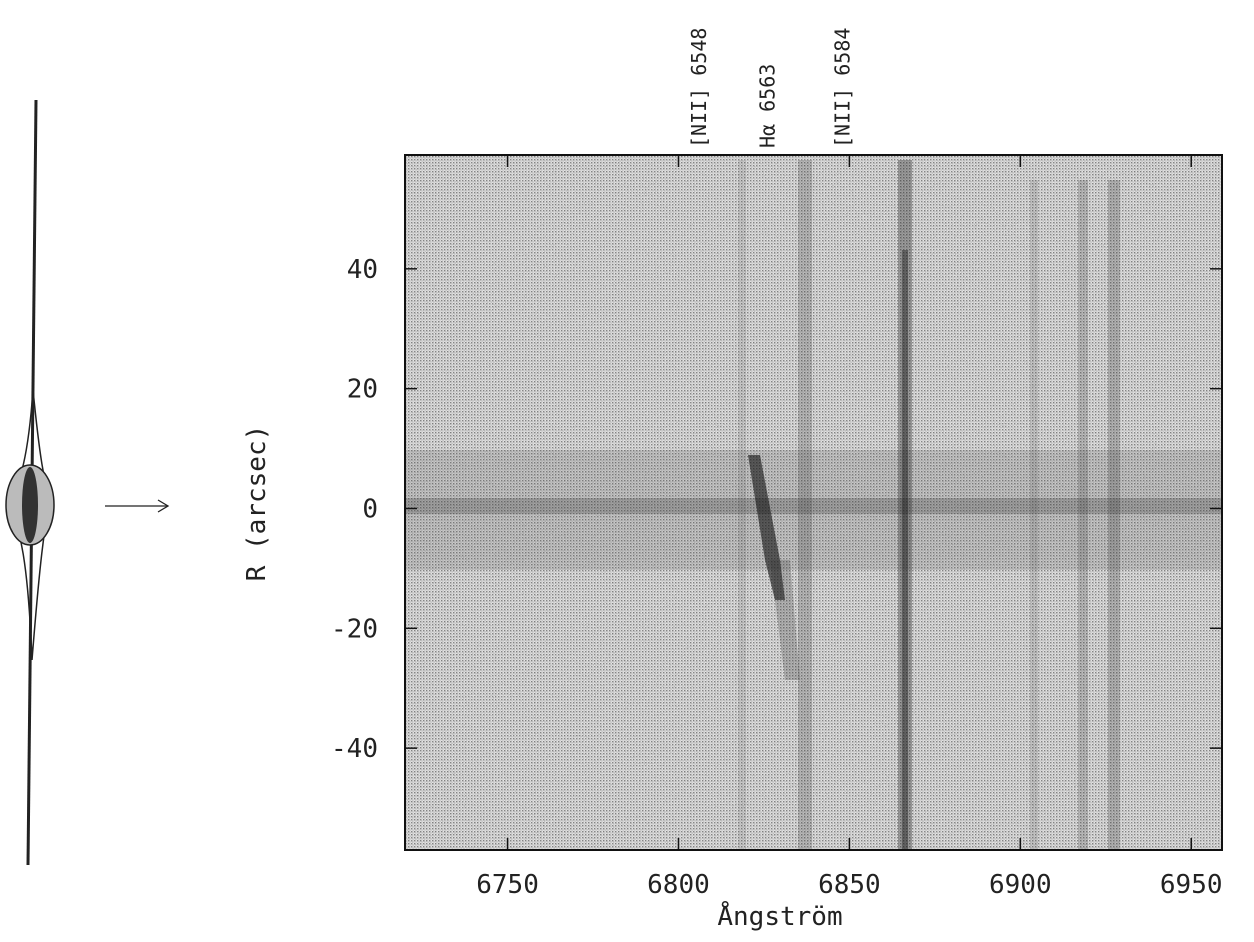 The image size is (1254, 942). I want to click on x-tick-label: 6950, so click(1191, 885).